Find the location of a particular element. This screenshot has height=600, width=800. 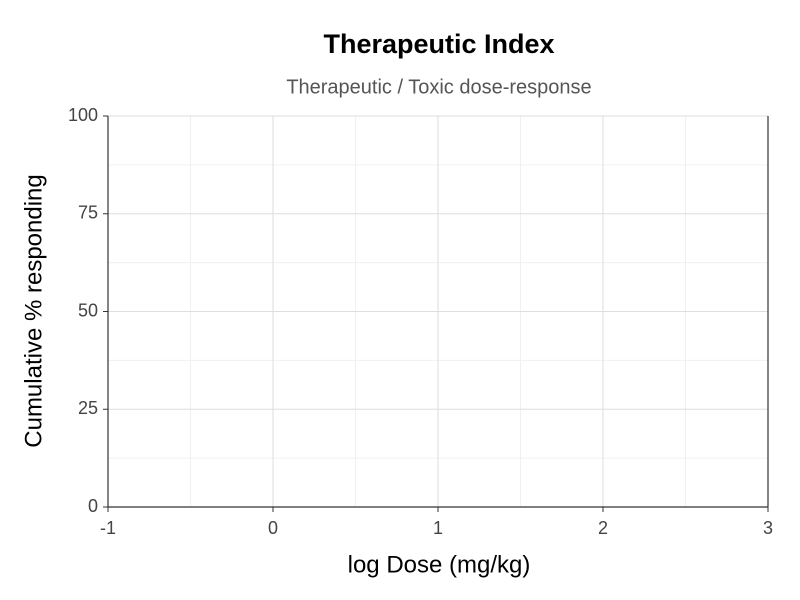

y-axis-label: Cumulative % responding is located at coordinates (33, 310).